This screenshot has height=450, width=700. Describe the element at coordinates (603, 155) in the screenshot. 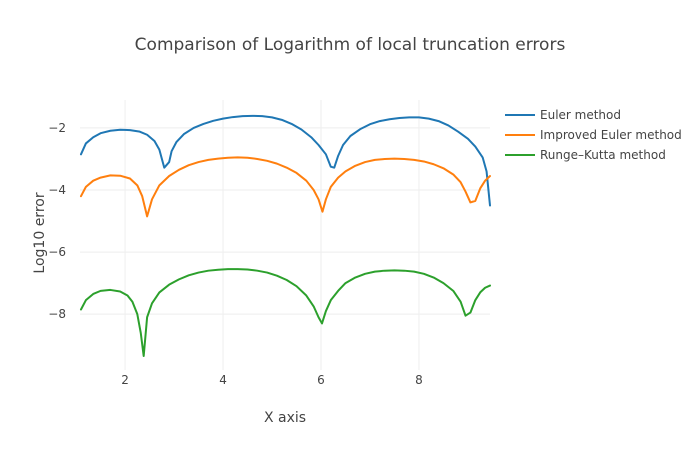

I see `legend-label: Runge–Kutta method` at that location.